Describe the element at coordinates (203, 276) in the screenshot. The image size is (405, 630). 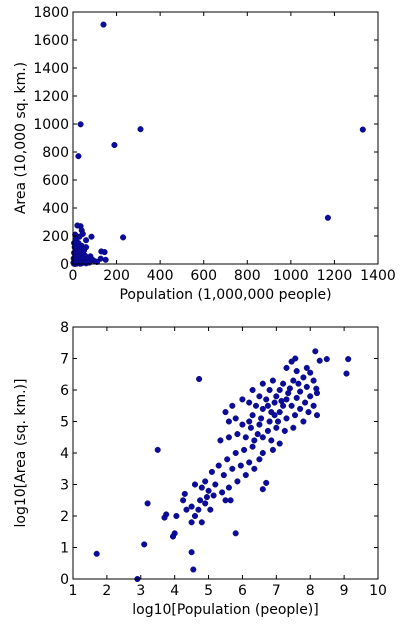
I see `x-tick-label: 600` at that location.